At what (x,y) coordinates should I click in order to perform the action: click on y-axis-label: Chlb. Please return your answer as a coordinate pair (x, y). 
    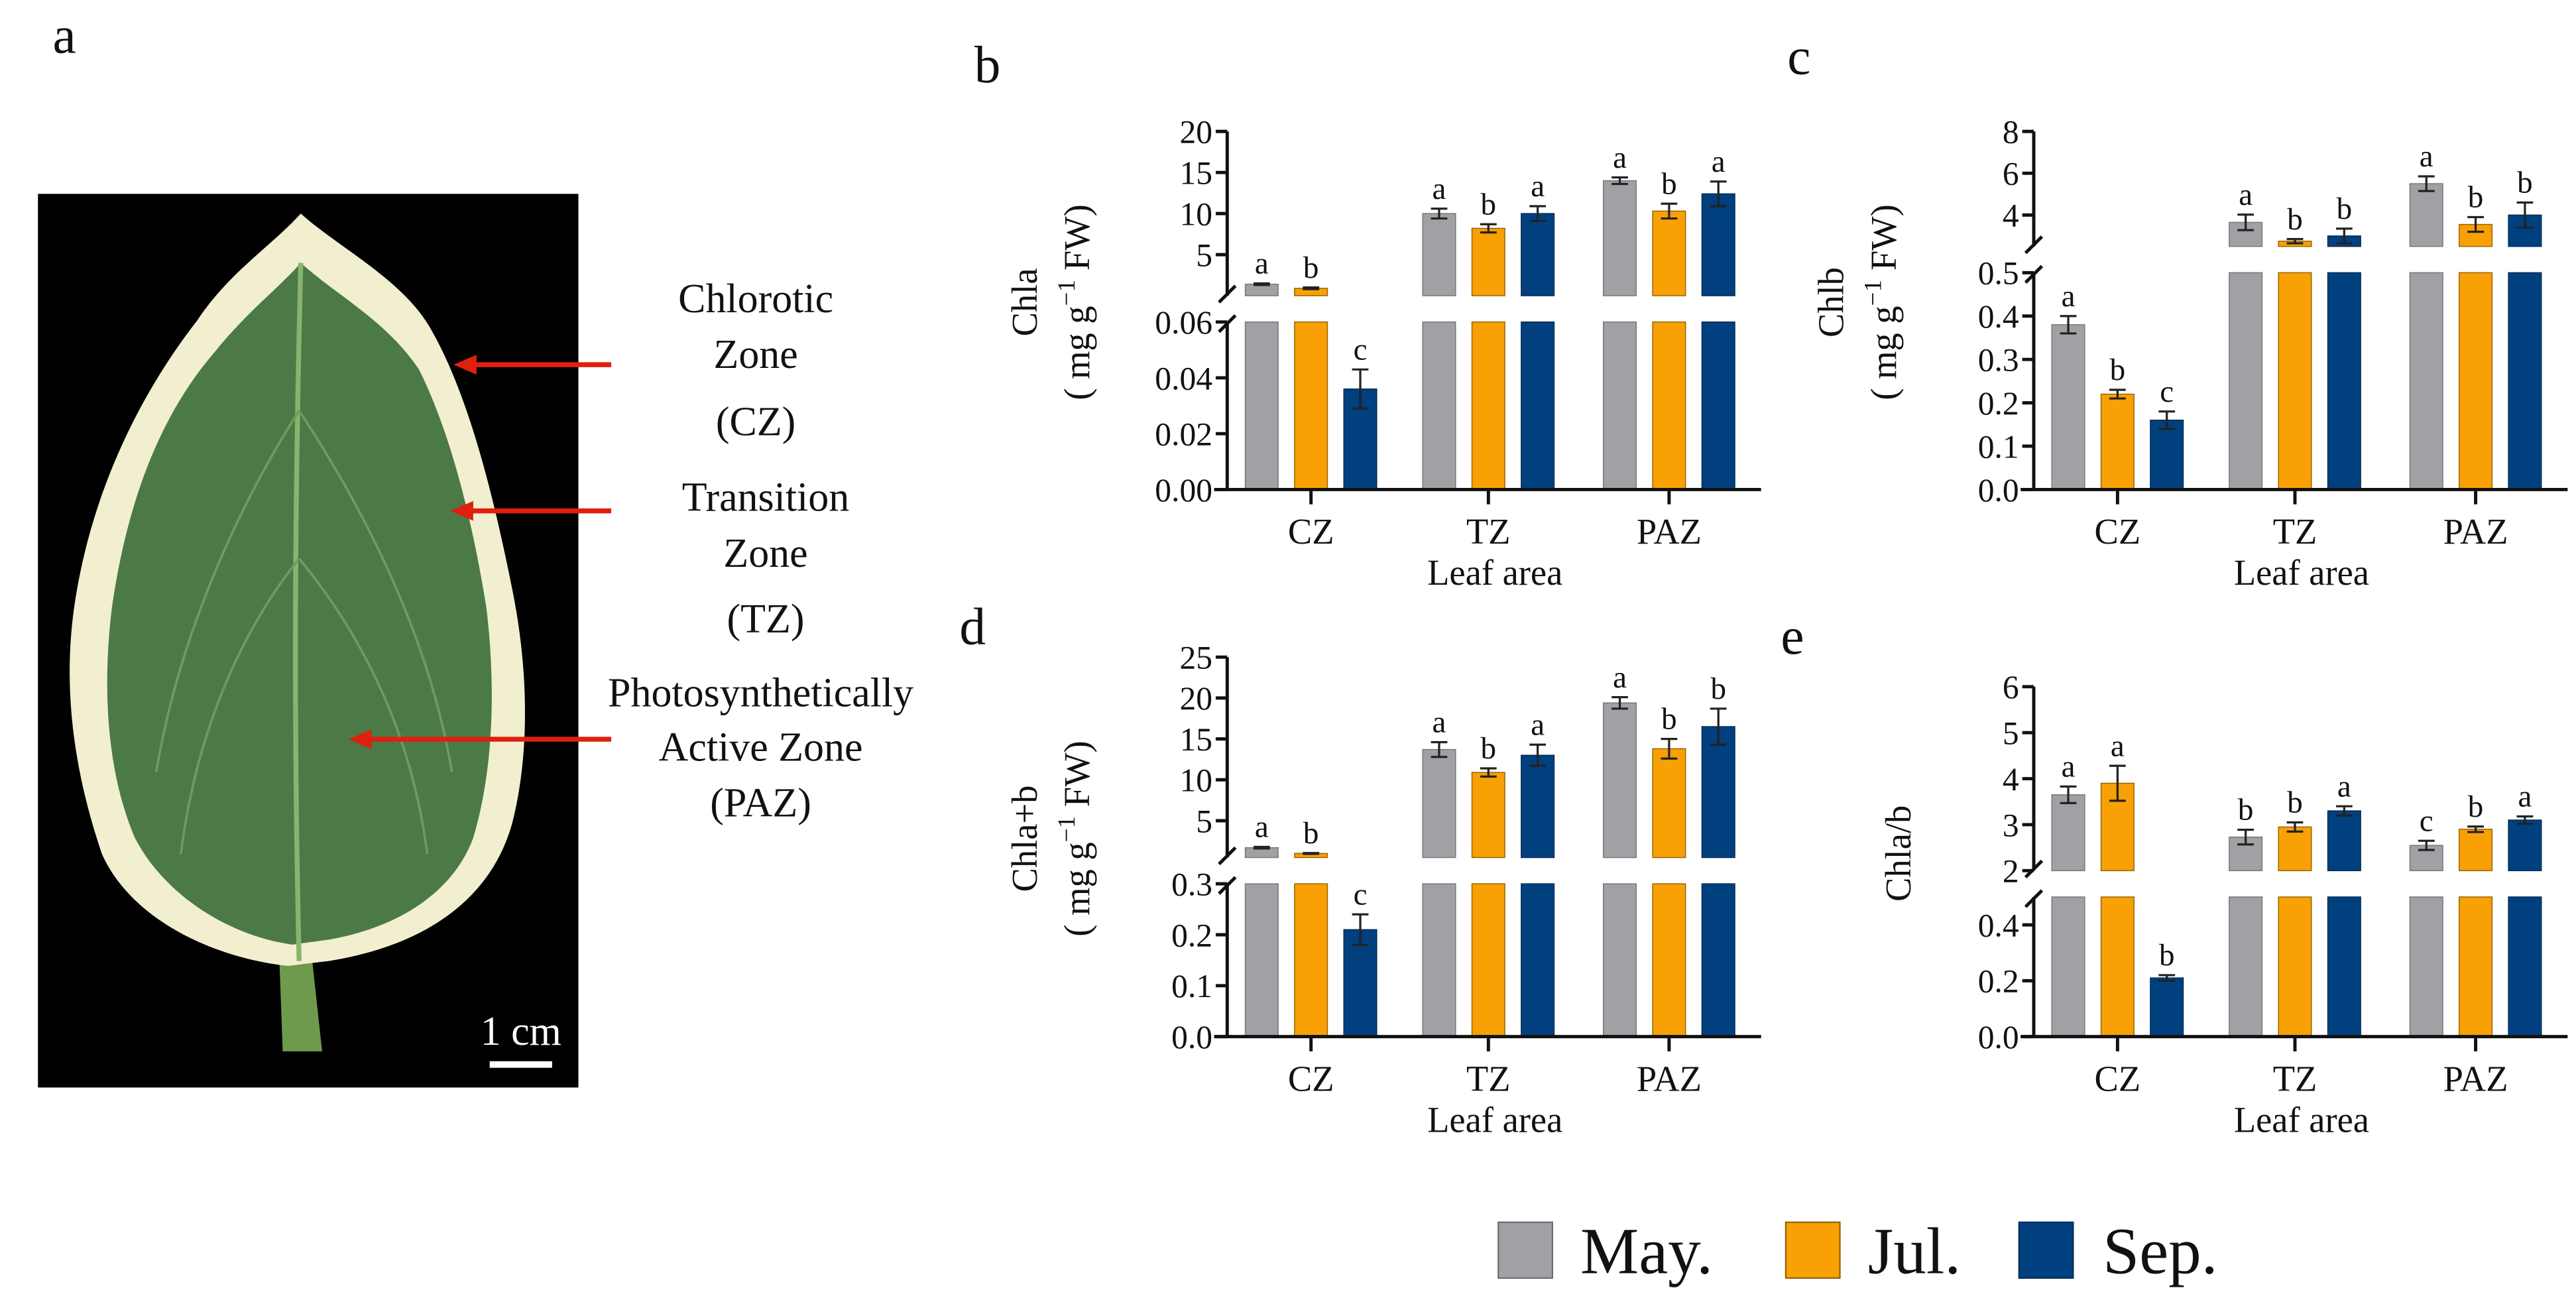
    Looking at the image, I should click on (1831, 302).